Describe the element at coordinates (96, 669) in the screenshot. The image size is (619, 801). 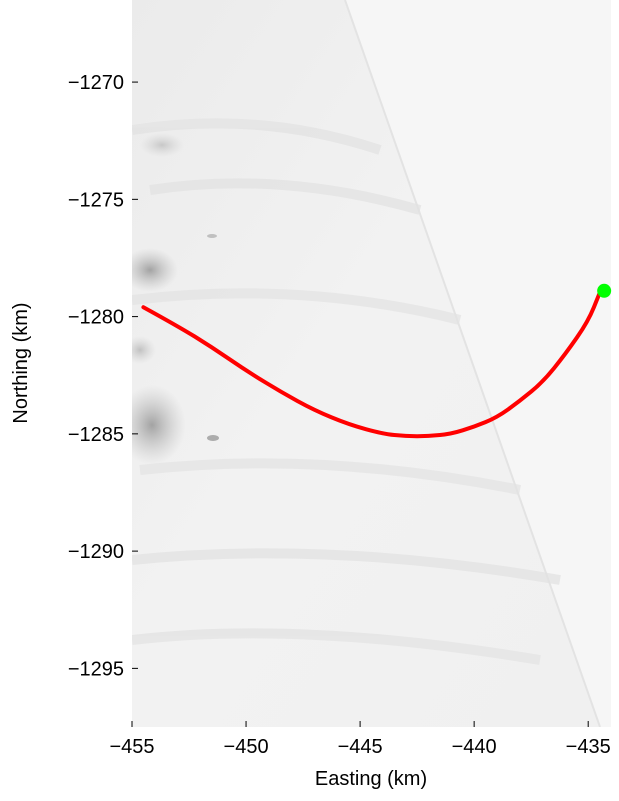
I see `y-tick-label: −1295` at that location.